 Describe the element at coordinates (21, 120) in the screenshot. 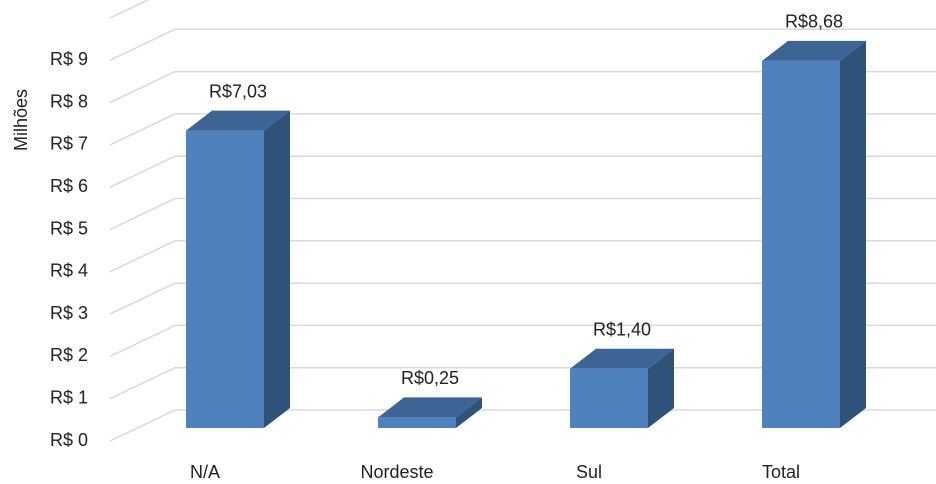

I see `y-axis-title: Milhões` at that location.